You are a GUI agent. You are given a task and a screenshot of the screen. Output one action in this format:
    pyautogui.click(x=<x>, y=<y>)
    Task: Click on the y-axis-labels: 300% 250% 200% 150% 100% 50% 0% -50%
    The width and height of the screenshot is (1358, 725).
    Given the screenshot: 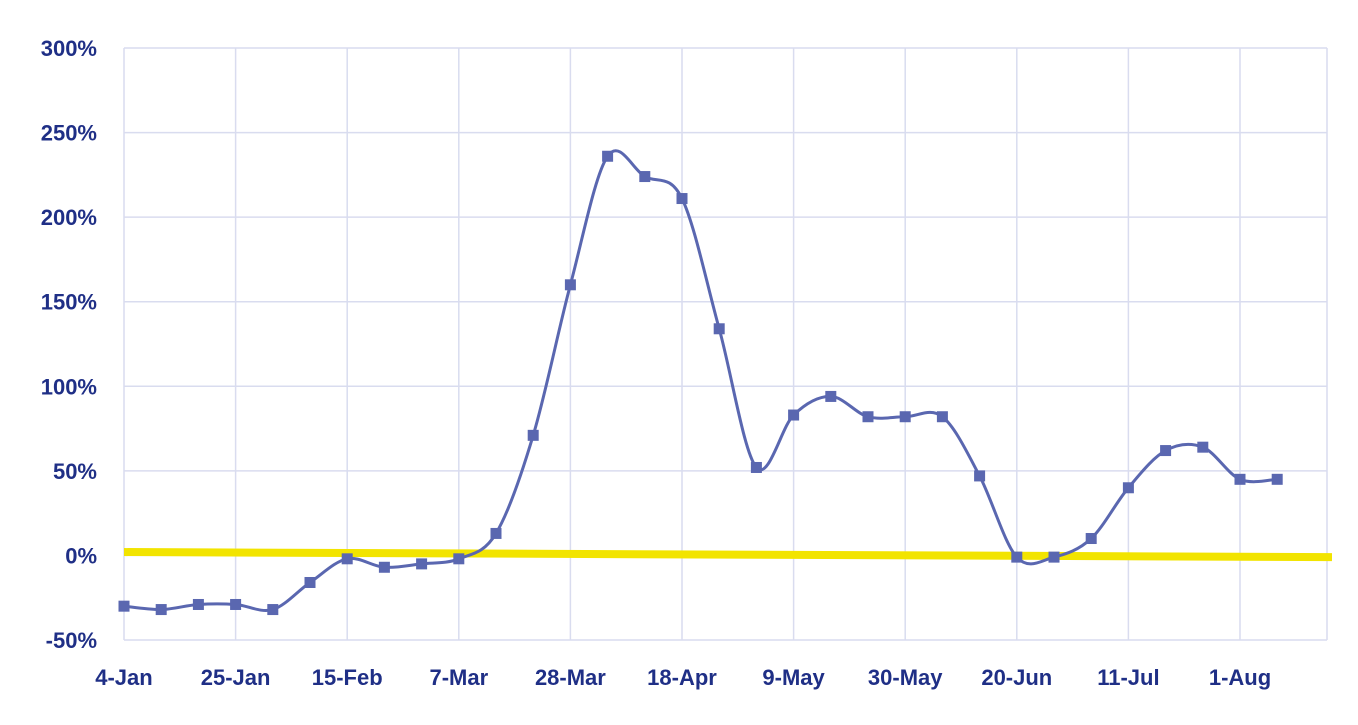 What is the action you would take?
    pyautogui.click(x=69, y=344)
    